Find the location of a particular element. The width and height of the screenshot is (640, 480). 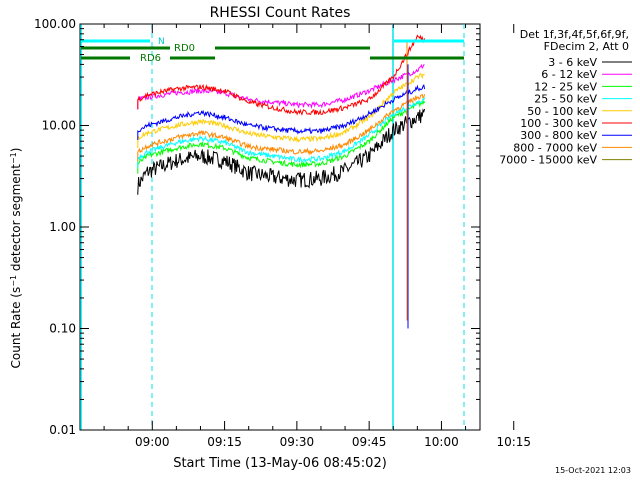

series-line-12-25keV is located at coordinates (281, 136).